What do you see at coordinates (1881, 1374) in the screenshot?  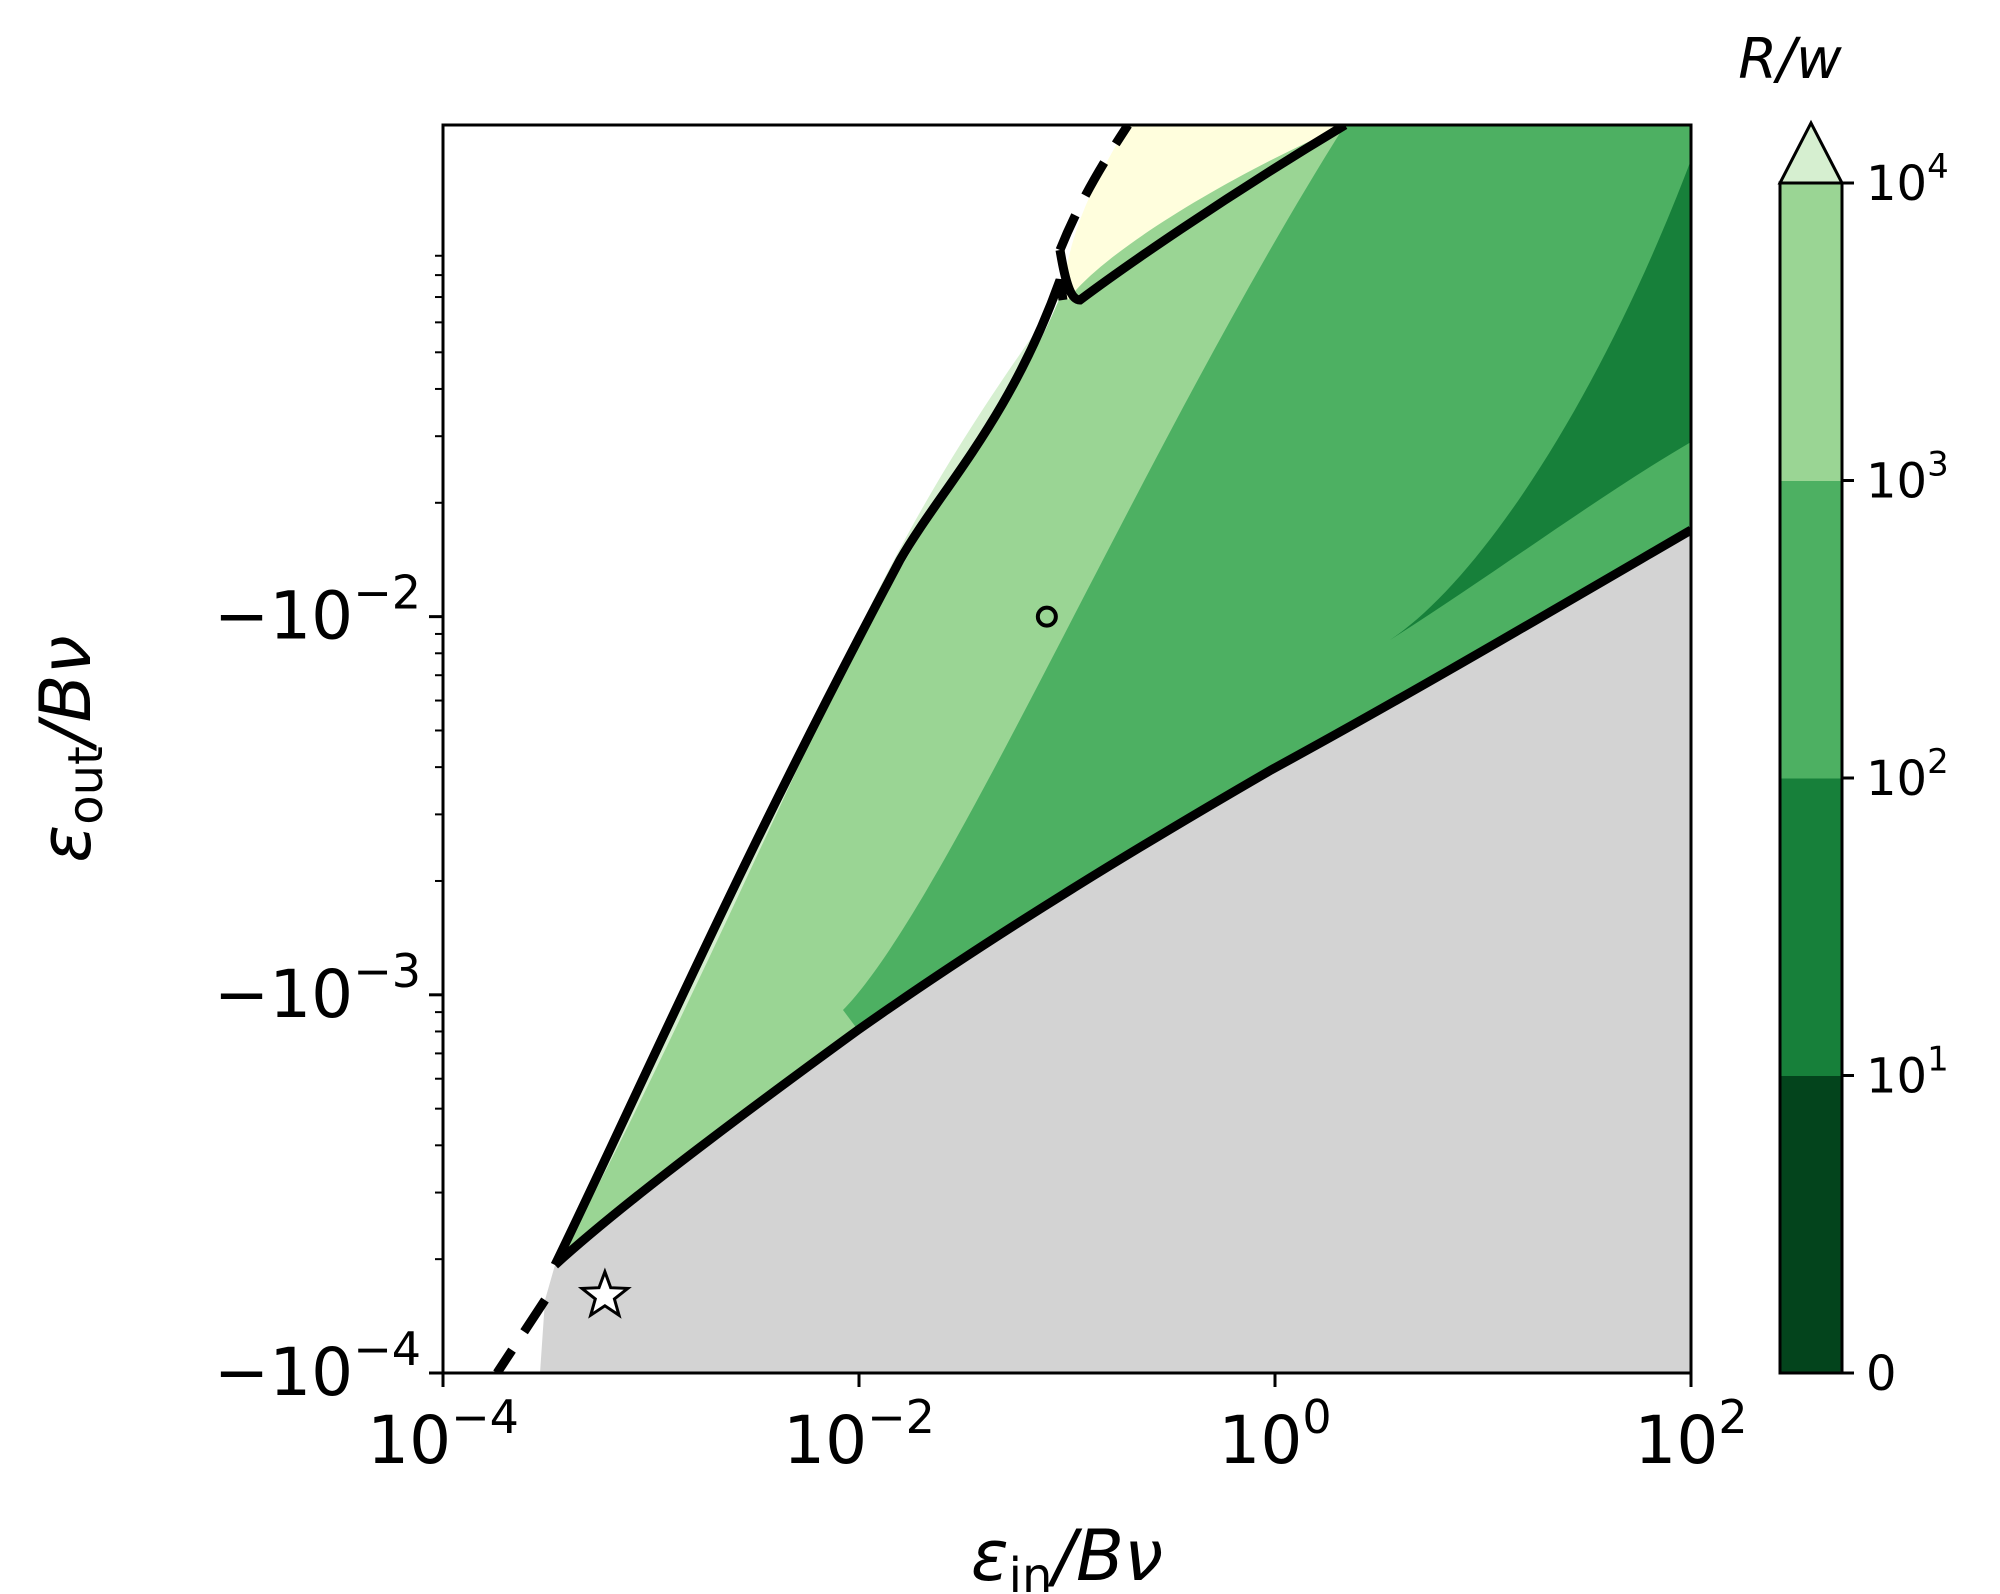 I see `colorbar-tick-label: 0` at bounding box center [1881, 1374].